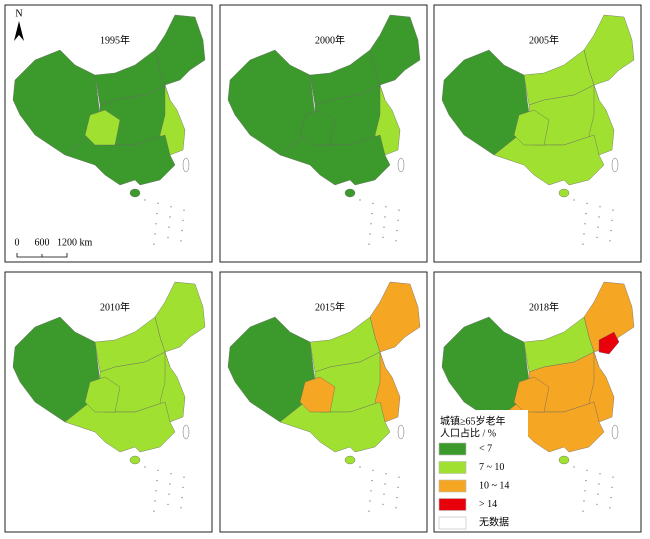 This screenshot has height=539, width=650. Describe the element at coordinates (18, 13) in the screenshot. I see `north-label: N` at that location.